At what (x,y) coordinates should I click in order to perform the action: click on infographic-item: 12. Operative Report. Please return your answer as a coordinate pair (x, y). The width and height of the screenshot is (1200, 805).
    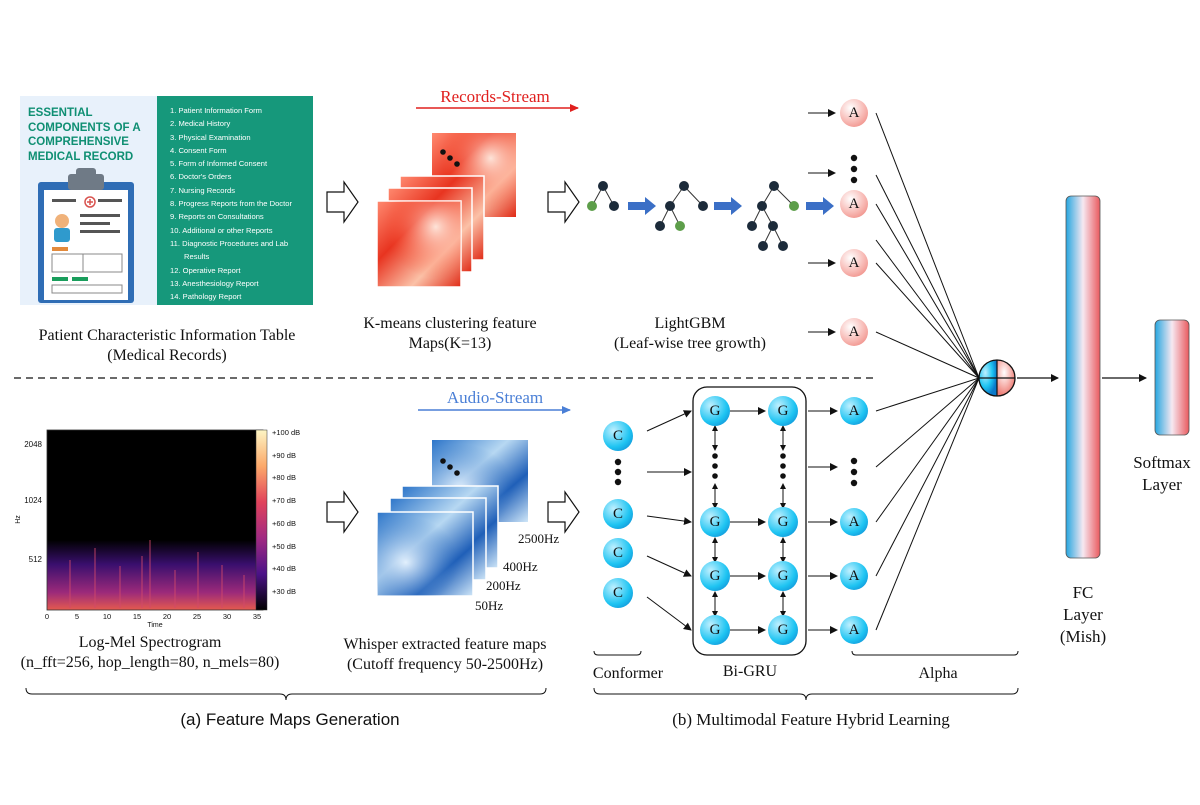
    Looking at the image, I should click on (205, 270).